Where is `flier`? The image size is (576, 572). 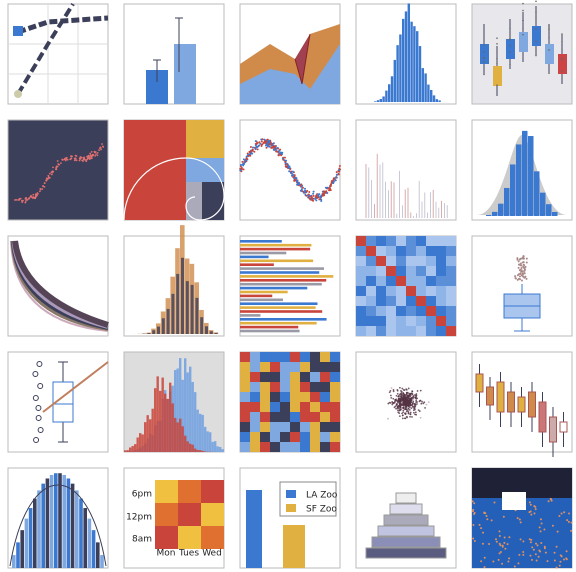
flier is located at coordinates (38, 418).